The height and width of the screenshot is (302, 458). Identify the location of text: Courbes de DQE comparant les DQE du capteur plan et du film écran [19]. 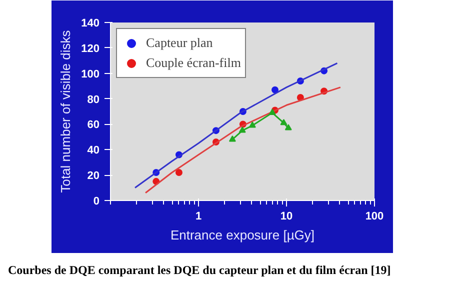
(199, 270).